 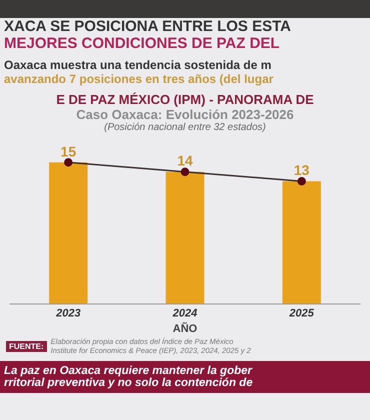 What do you see at coordinates (185, 127) in the screenshot?
I see `text: (Posición nacional entre 32 estados)` at bounding box center [185, 127].